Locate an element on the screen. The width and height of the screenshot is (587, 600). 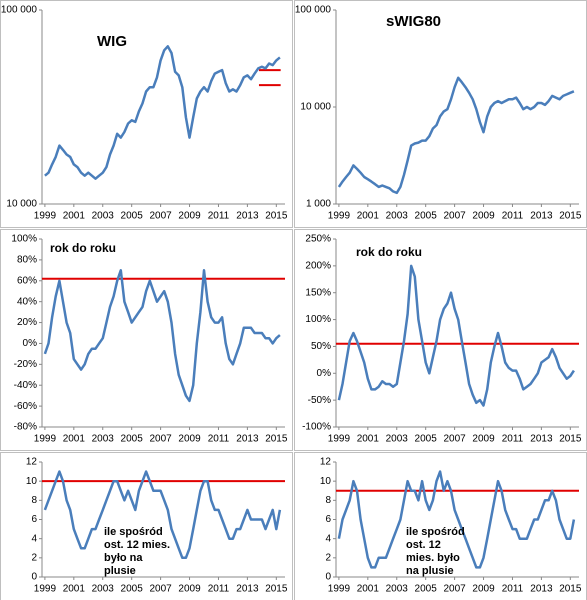
y-tick-label: -60% is located at coordinates (25, 406).